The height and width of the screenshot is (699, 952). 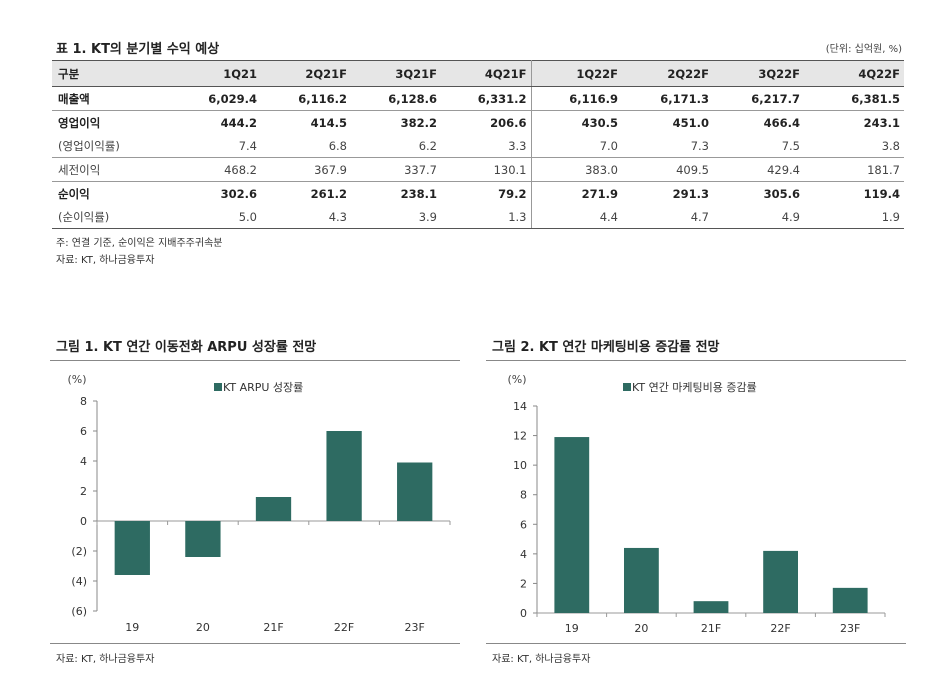 I want to click on cell: 119.4, so click(x=854, y=193).